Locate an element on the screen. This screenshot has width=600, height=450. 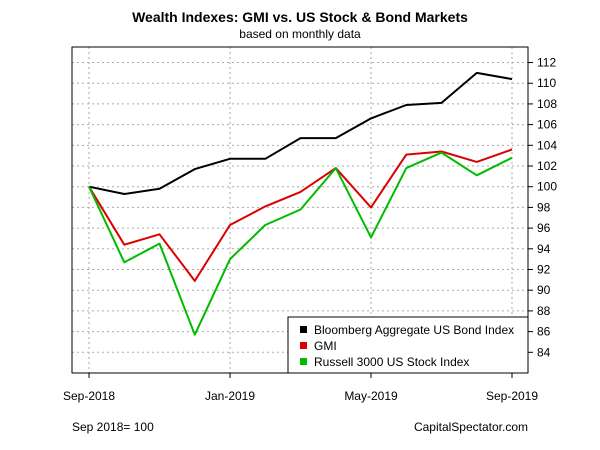
x-tick-label: Sep-2018 is located at coordinates (89, 396).